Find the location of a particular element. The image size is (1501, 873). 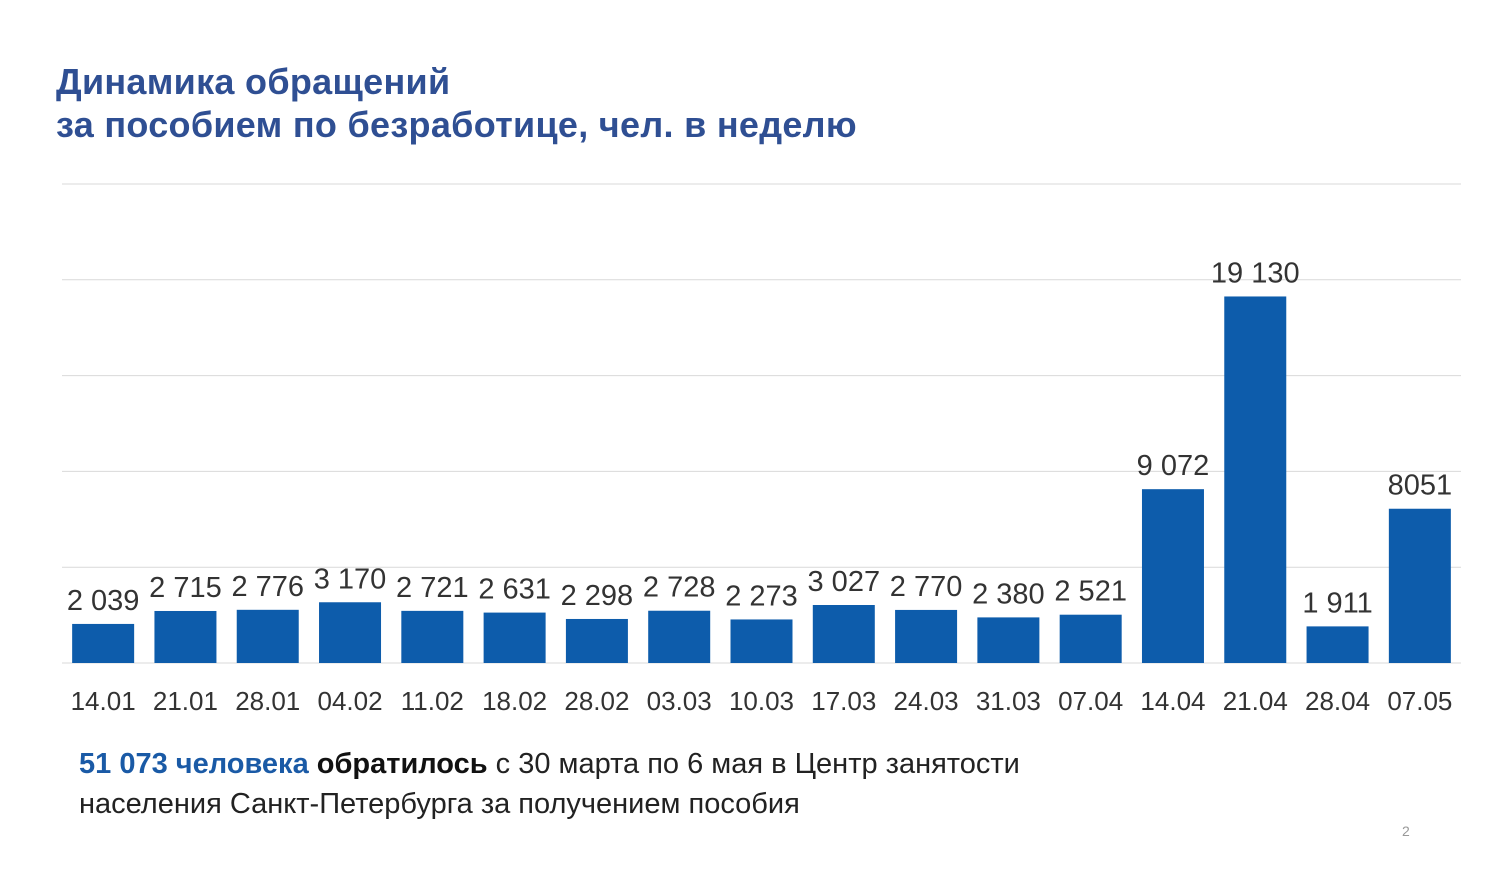

chart-title-line-1: Динамика обращений is located at coordinates (253, 81).